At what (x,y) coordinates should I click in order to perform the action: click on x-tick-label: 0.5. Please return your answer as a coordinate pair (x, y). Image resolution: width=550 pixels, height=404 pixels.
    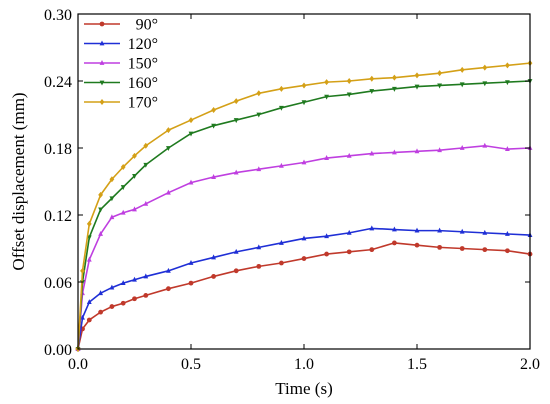
    Looking at the image, I should click on (191, 364).